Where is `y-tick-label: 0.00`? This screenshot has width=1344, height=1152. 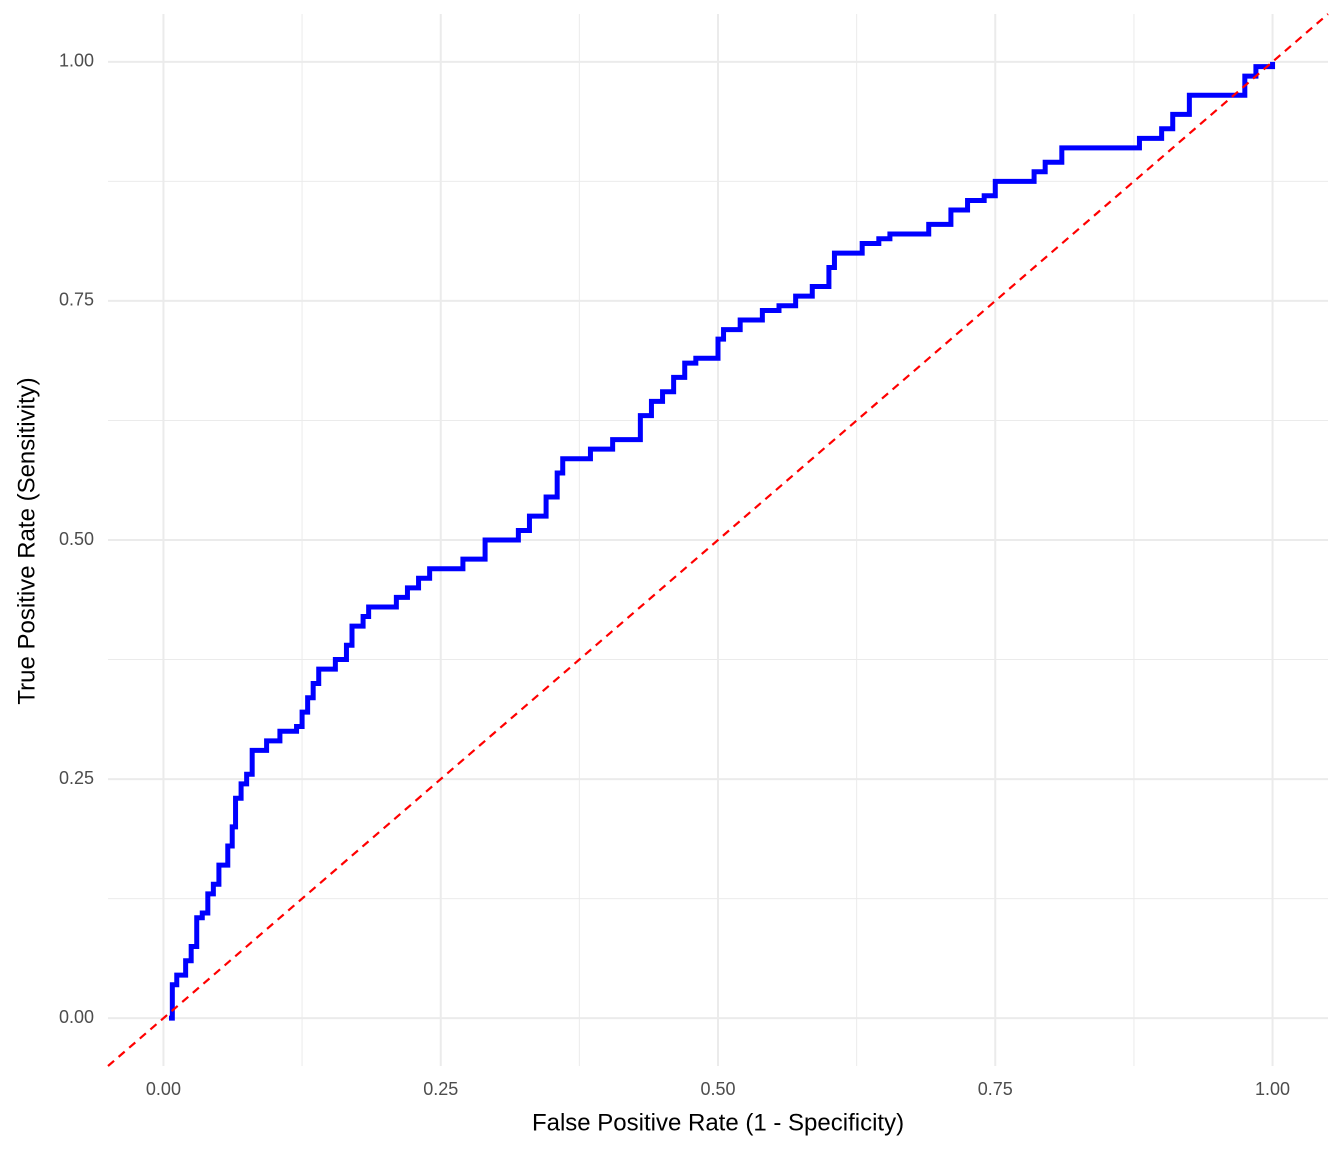 y-tick-label: 0.00 is located at coordinates (76, 1017).